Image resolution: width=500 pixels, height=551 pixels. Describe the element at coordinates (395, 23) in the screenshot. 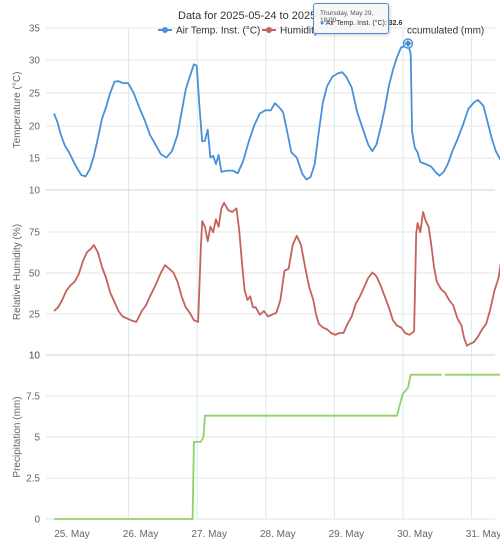

I see `tooltip-value: 32.6` at that location.